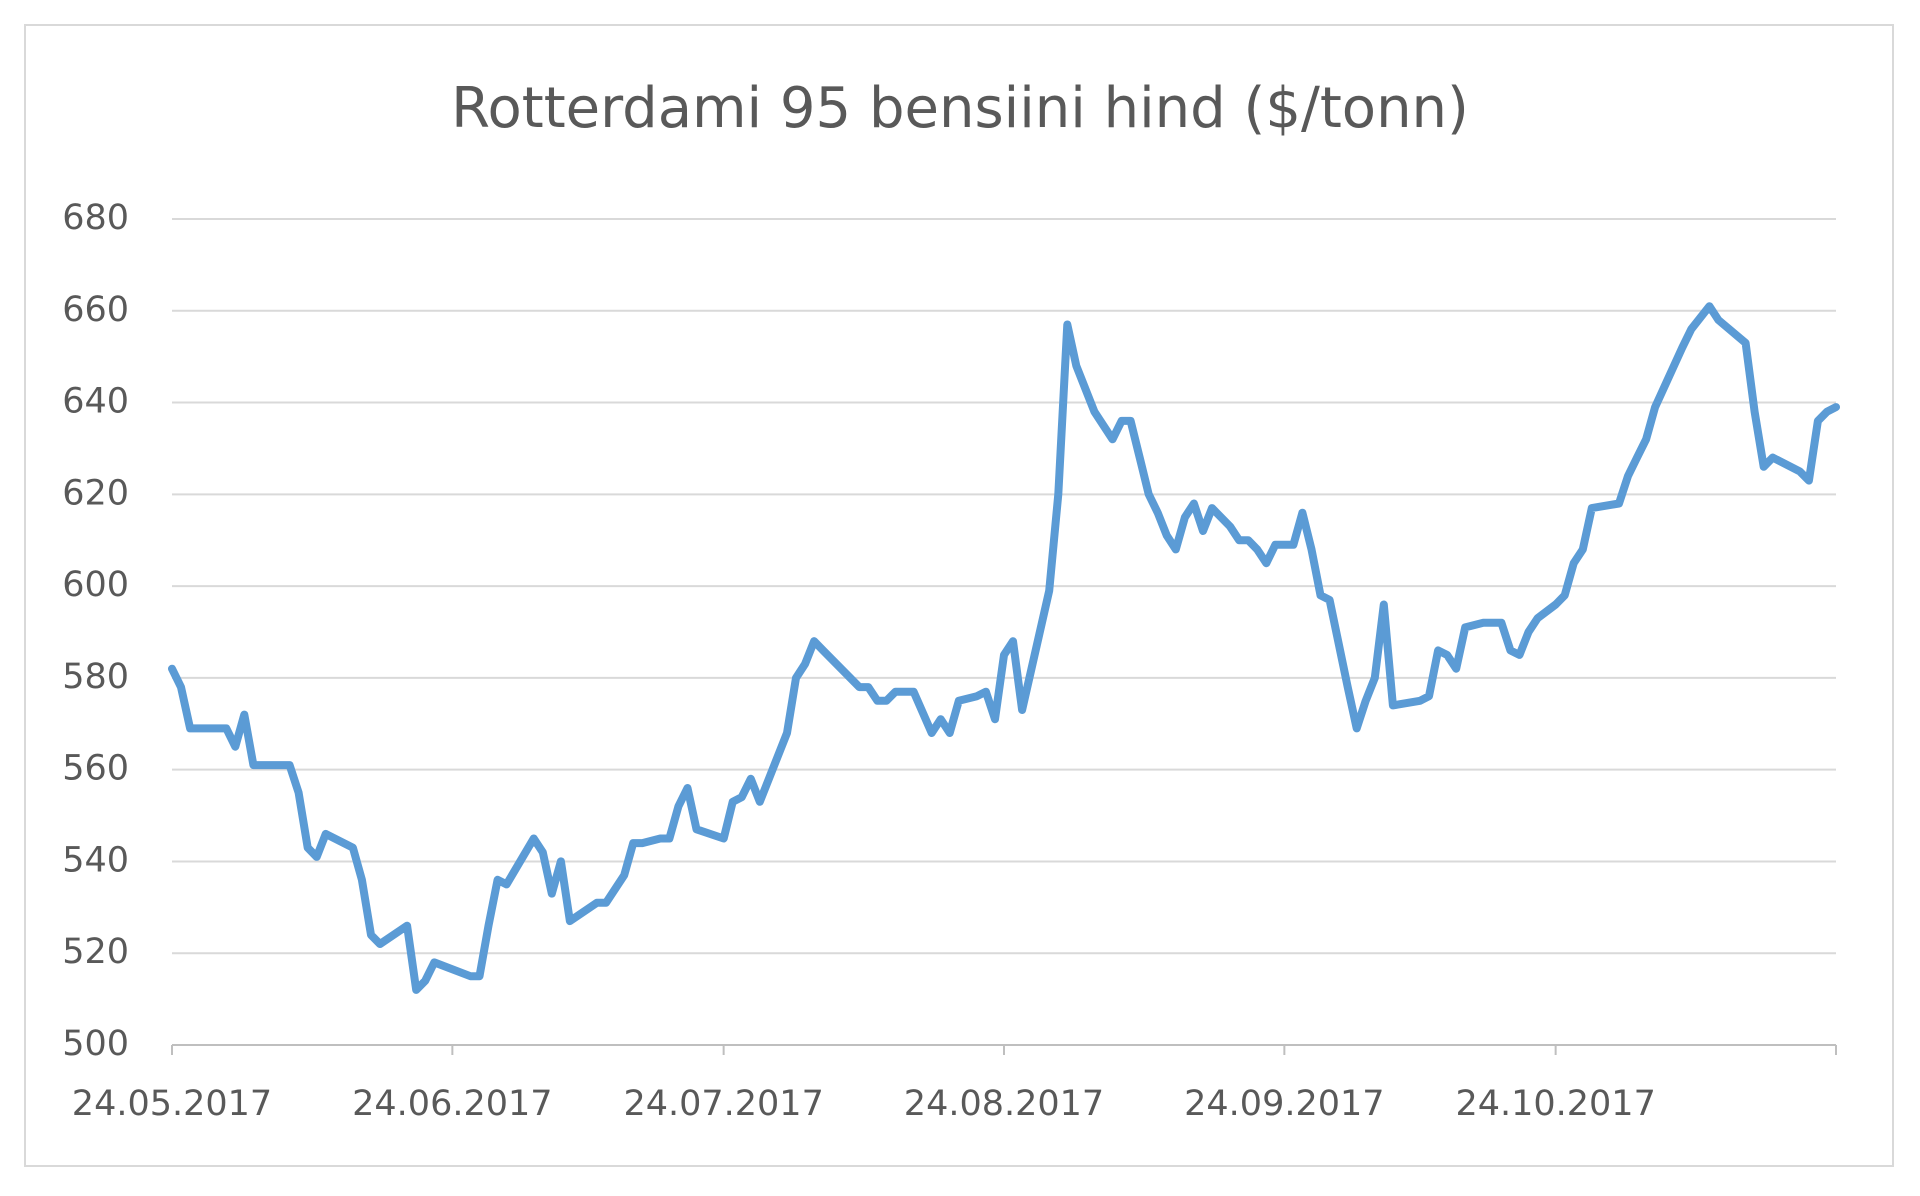  What do you see at coordinates (1284, 1104) in the screenshot?
I see `x-tick-label: 24.09.2017` at bounding box center [1284, 1104].